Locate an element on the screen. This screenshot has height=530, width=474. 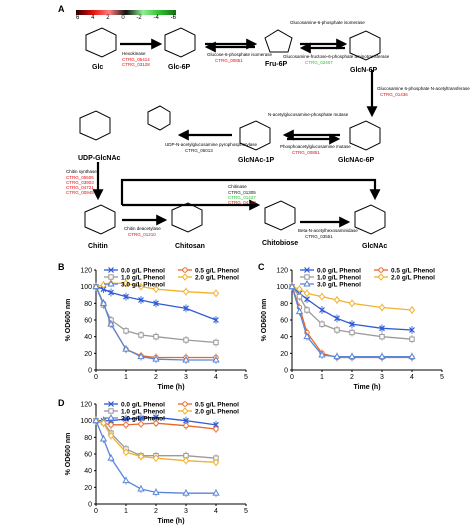
metabolite-chitosan: Chitosan is located at coordinates (190, 246).